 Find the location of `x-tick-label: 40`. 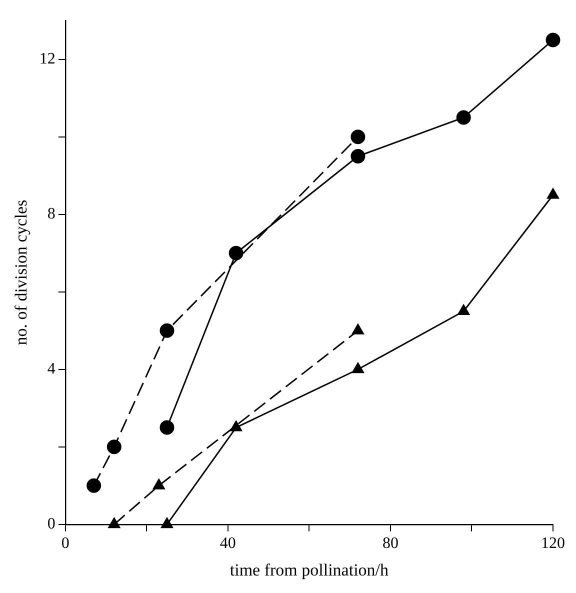

x-tick-label: 40 is located at coordinates (228, 543).